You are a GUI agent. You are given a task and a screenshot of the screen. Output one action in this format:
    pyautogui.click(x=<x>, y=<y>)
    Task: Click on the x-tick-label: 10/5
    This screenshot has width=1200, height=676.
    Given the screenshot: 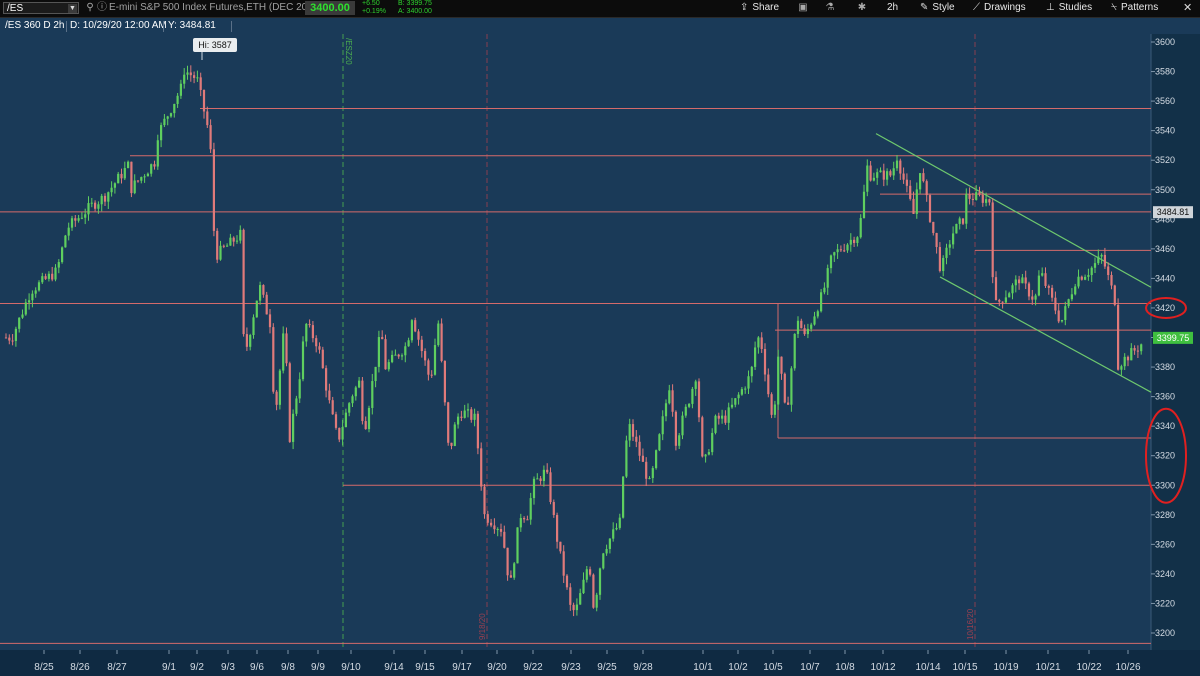 What is the action you would take?
    pyautogui.click(x=773, y=667)
    